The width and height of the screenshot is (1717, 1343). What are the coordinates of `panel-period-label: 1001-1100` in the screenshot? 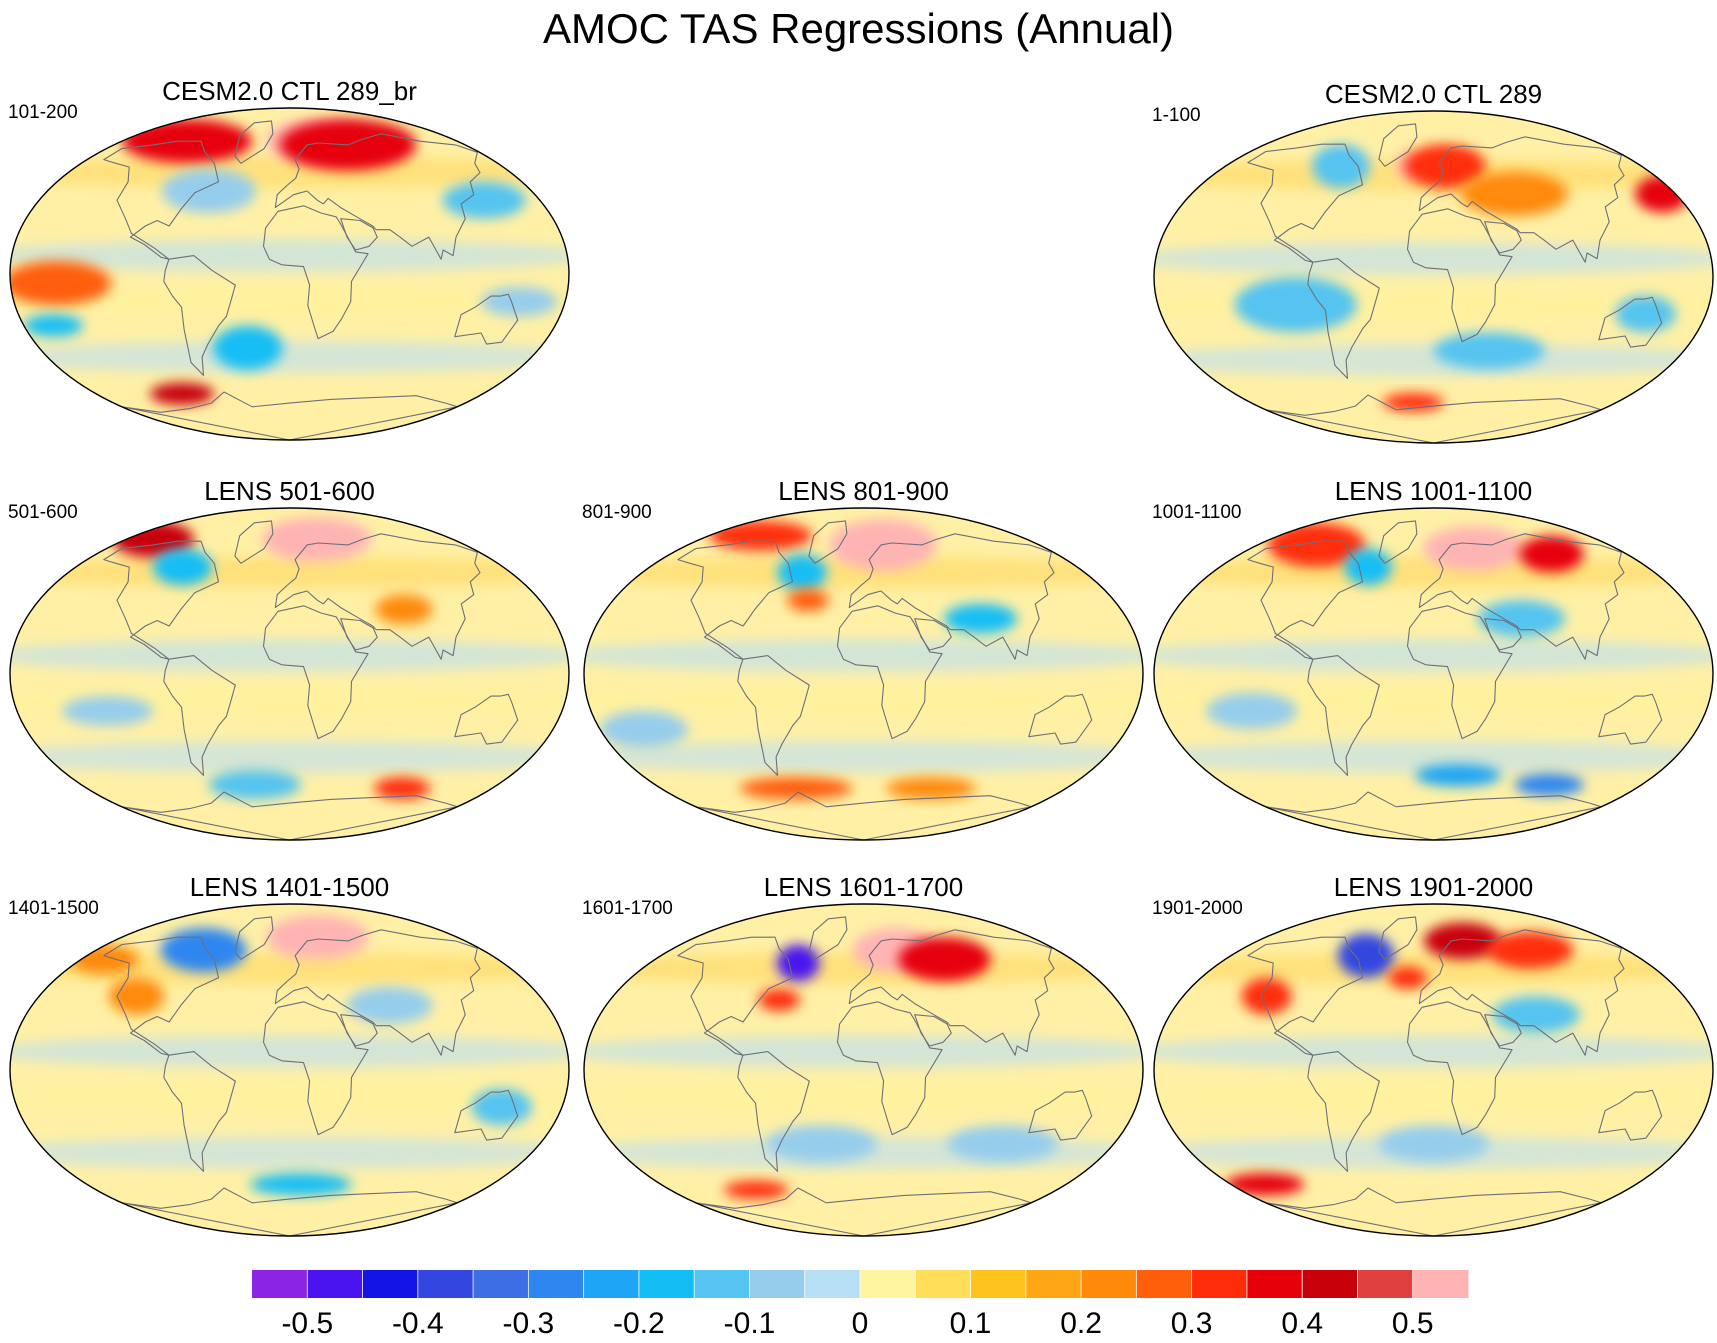 It's located at (1197, 512).